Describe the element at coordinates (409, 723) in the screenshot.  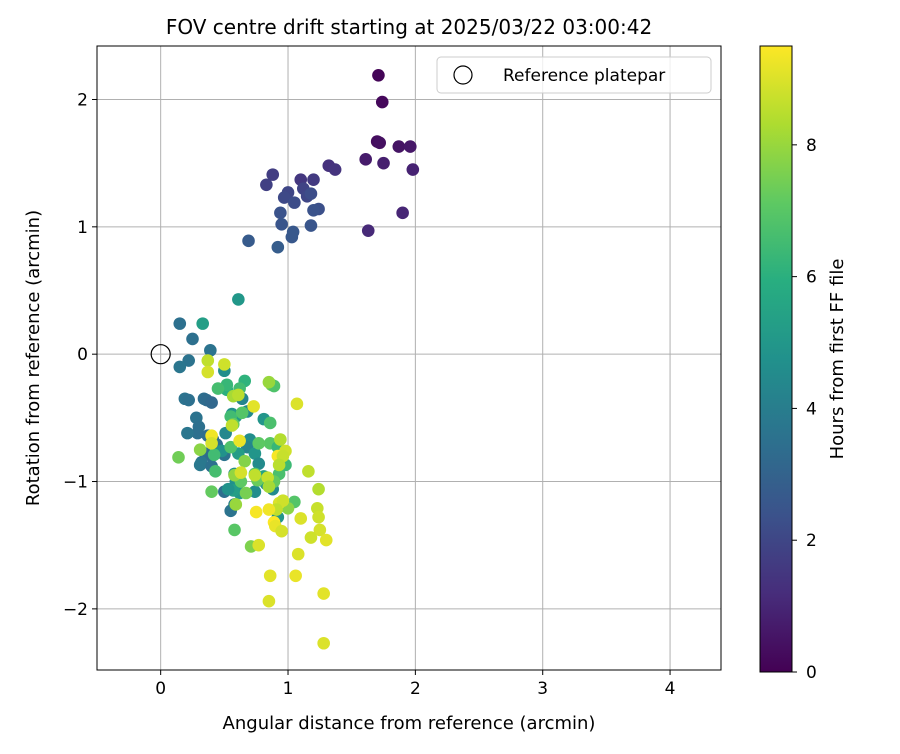
I see `x-axis-label: Angular distance from reference (arcmin)` at that location.